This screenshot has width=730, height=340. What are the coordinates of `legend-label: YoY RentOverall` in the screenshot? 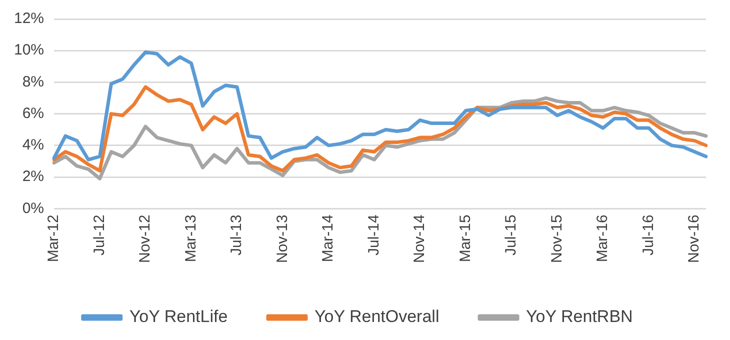 It's located at (377, 316).